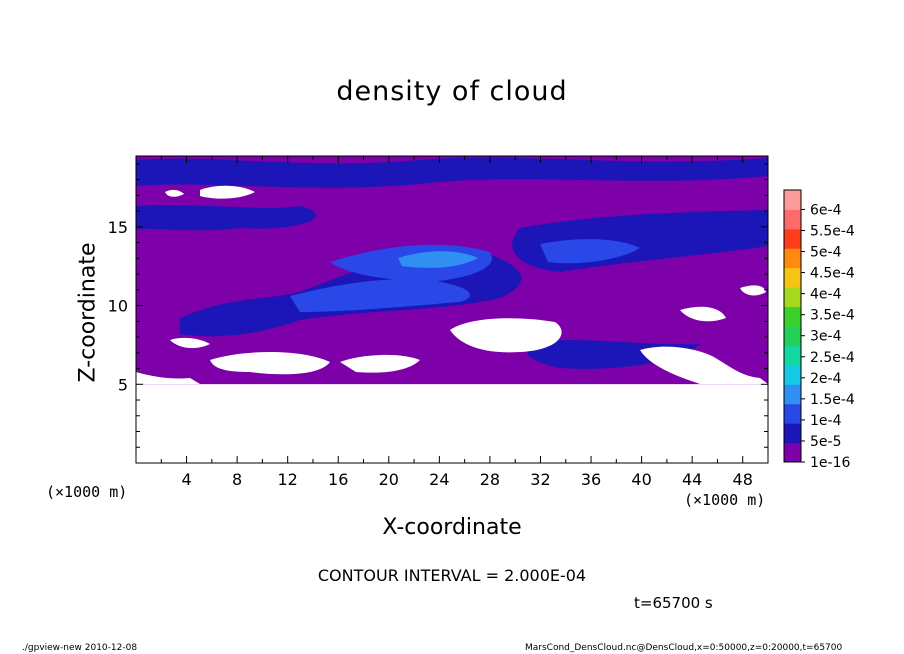 Image resolution: width=904 pixels, height=654 pixels. I want to click on x-axis-label: X-coordinate, so click(452, 527).